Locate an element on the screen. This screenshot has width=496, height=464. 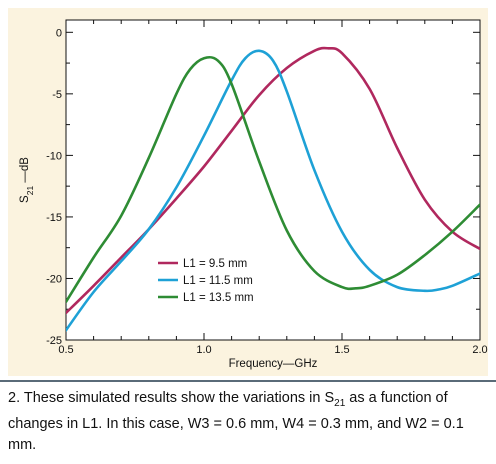
y-tick-label: -10 is located at coordinates (54, 156).